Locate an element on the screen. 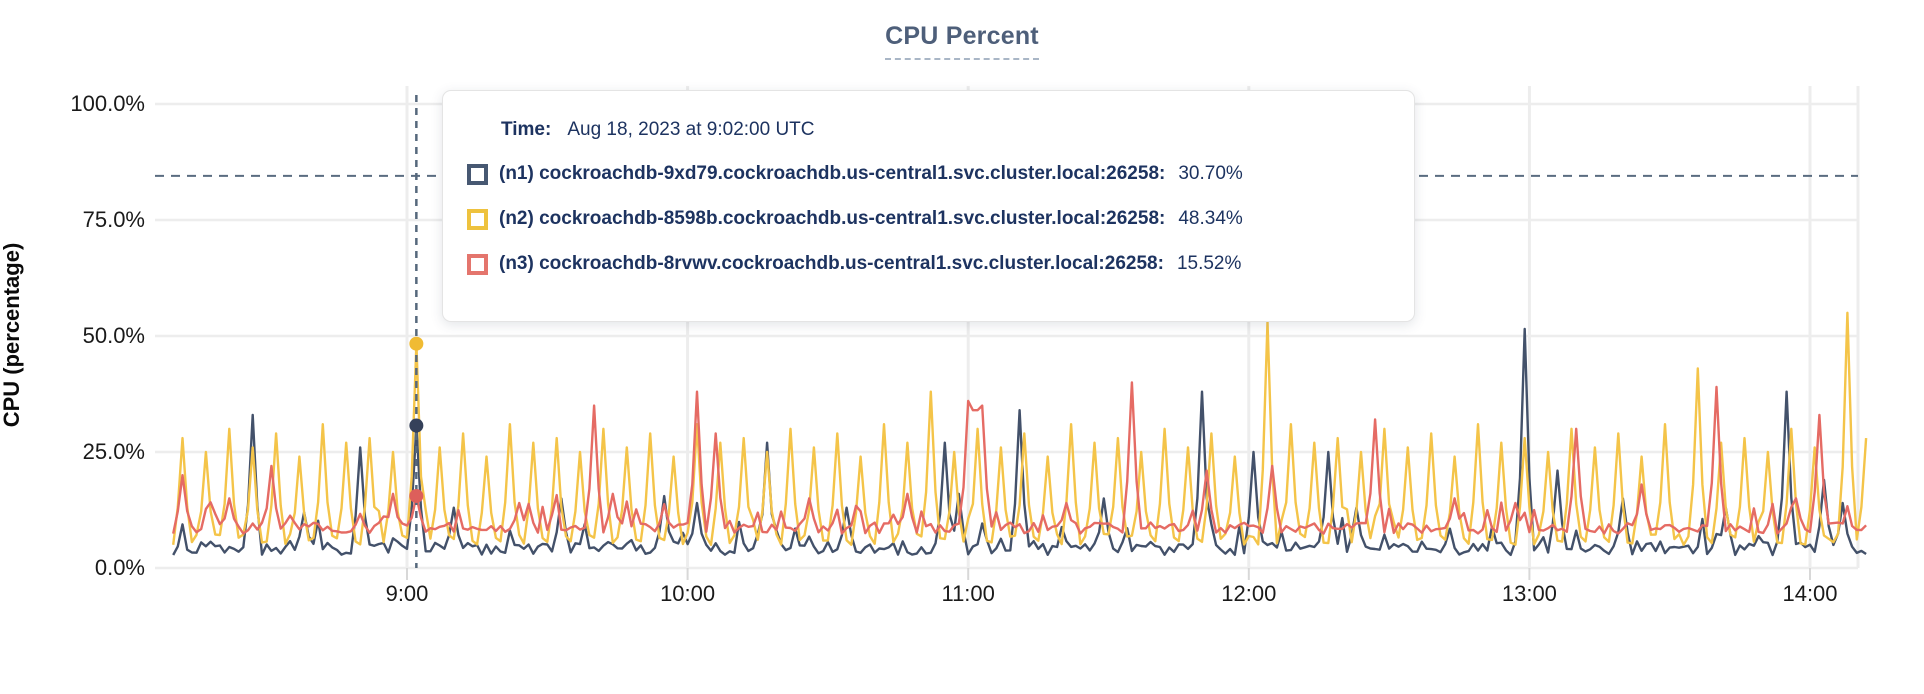 The image size is (1924, 694). tooltip-time-label: Time: is located at coordinates (526, 129).